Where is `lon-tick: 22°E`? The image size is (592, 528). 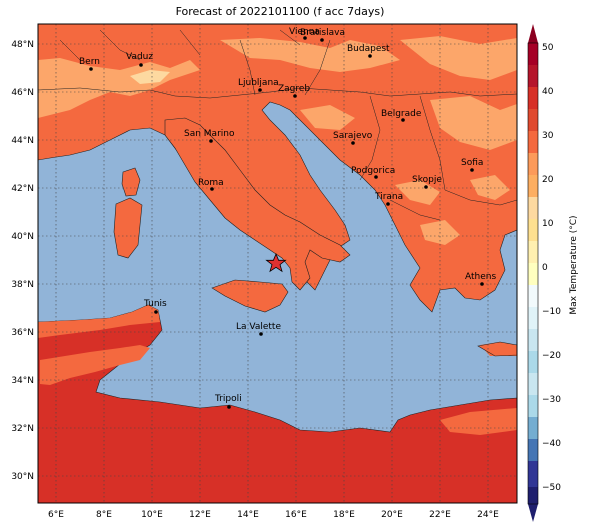 lon-tick: 22°E is located at coordinates (440, 515).